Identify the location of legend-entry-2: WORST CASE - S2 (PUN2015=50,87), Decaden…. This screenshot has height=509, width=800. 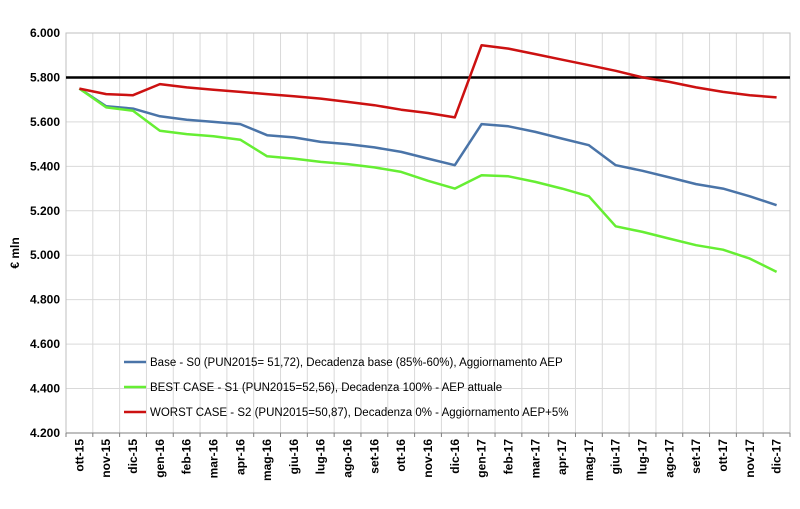
(359, 413).